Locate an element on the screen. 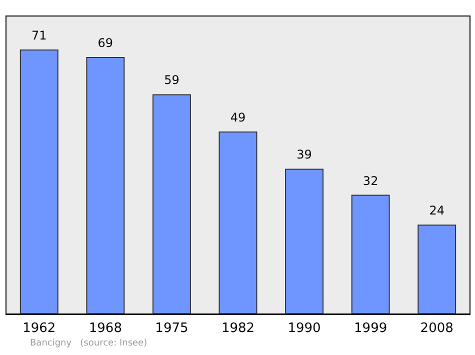 This screenshot has width=475, height=355. x-tick-label: 2008 is located at coordinates (437, 328).